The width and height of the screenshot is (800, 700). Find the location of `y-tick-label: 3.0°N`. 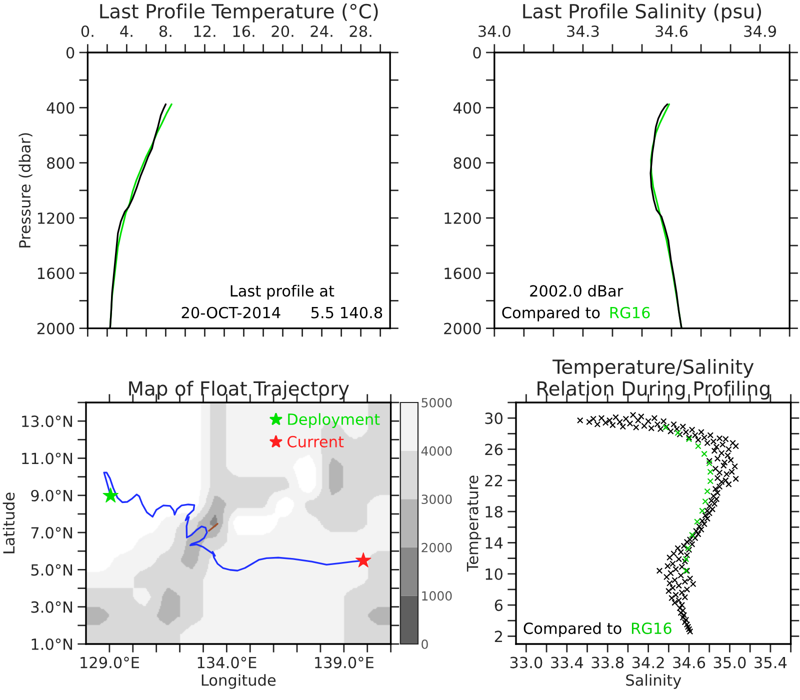

y-tick-label: 3.0°N is located at coordinates (51, 607).